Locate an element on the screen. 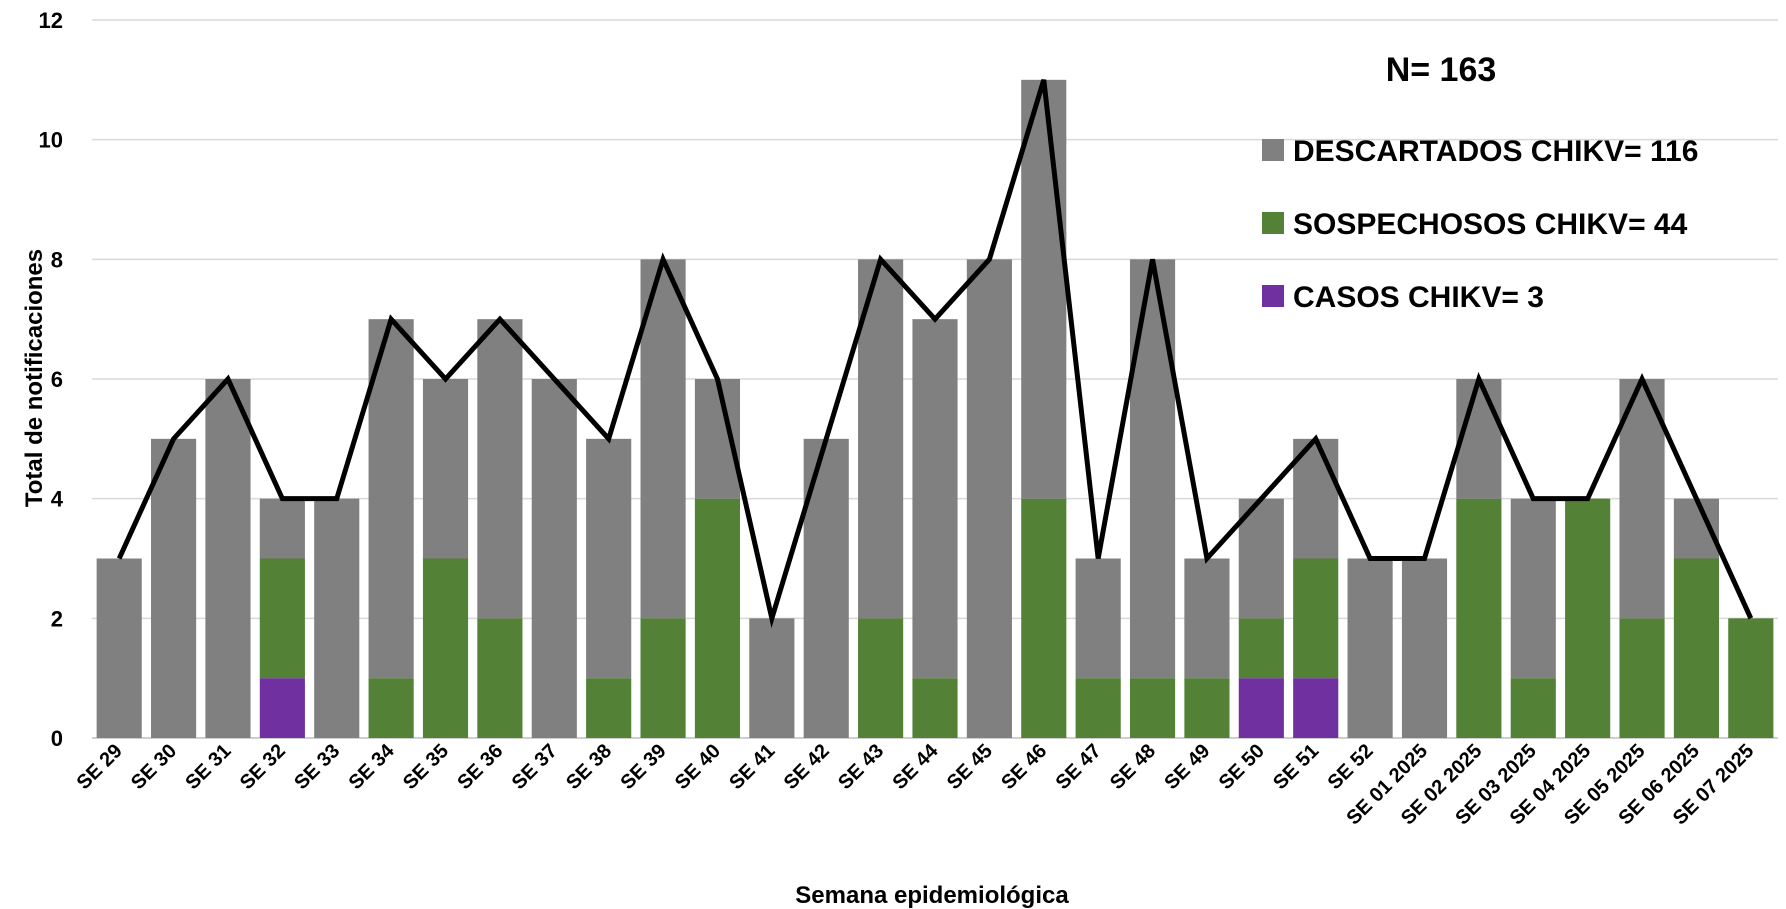 This screenshot has width=1786, height=909. legend-label: CASOS CHIKV= 3 is located at coordinates (1418, 297).